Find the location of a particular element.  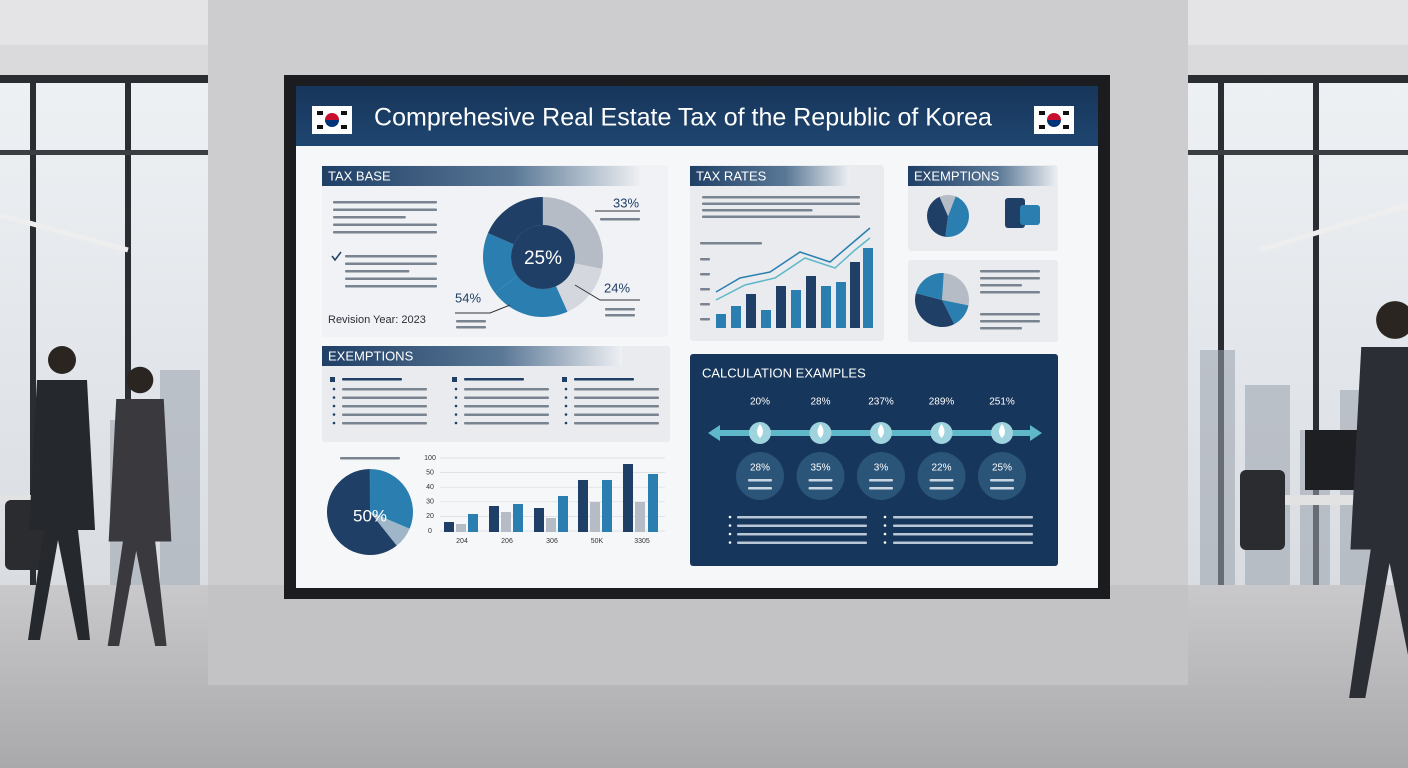

result-label: 22% is located at coordinates (941, 468).